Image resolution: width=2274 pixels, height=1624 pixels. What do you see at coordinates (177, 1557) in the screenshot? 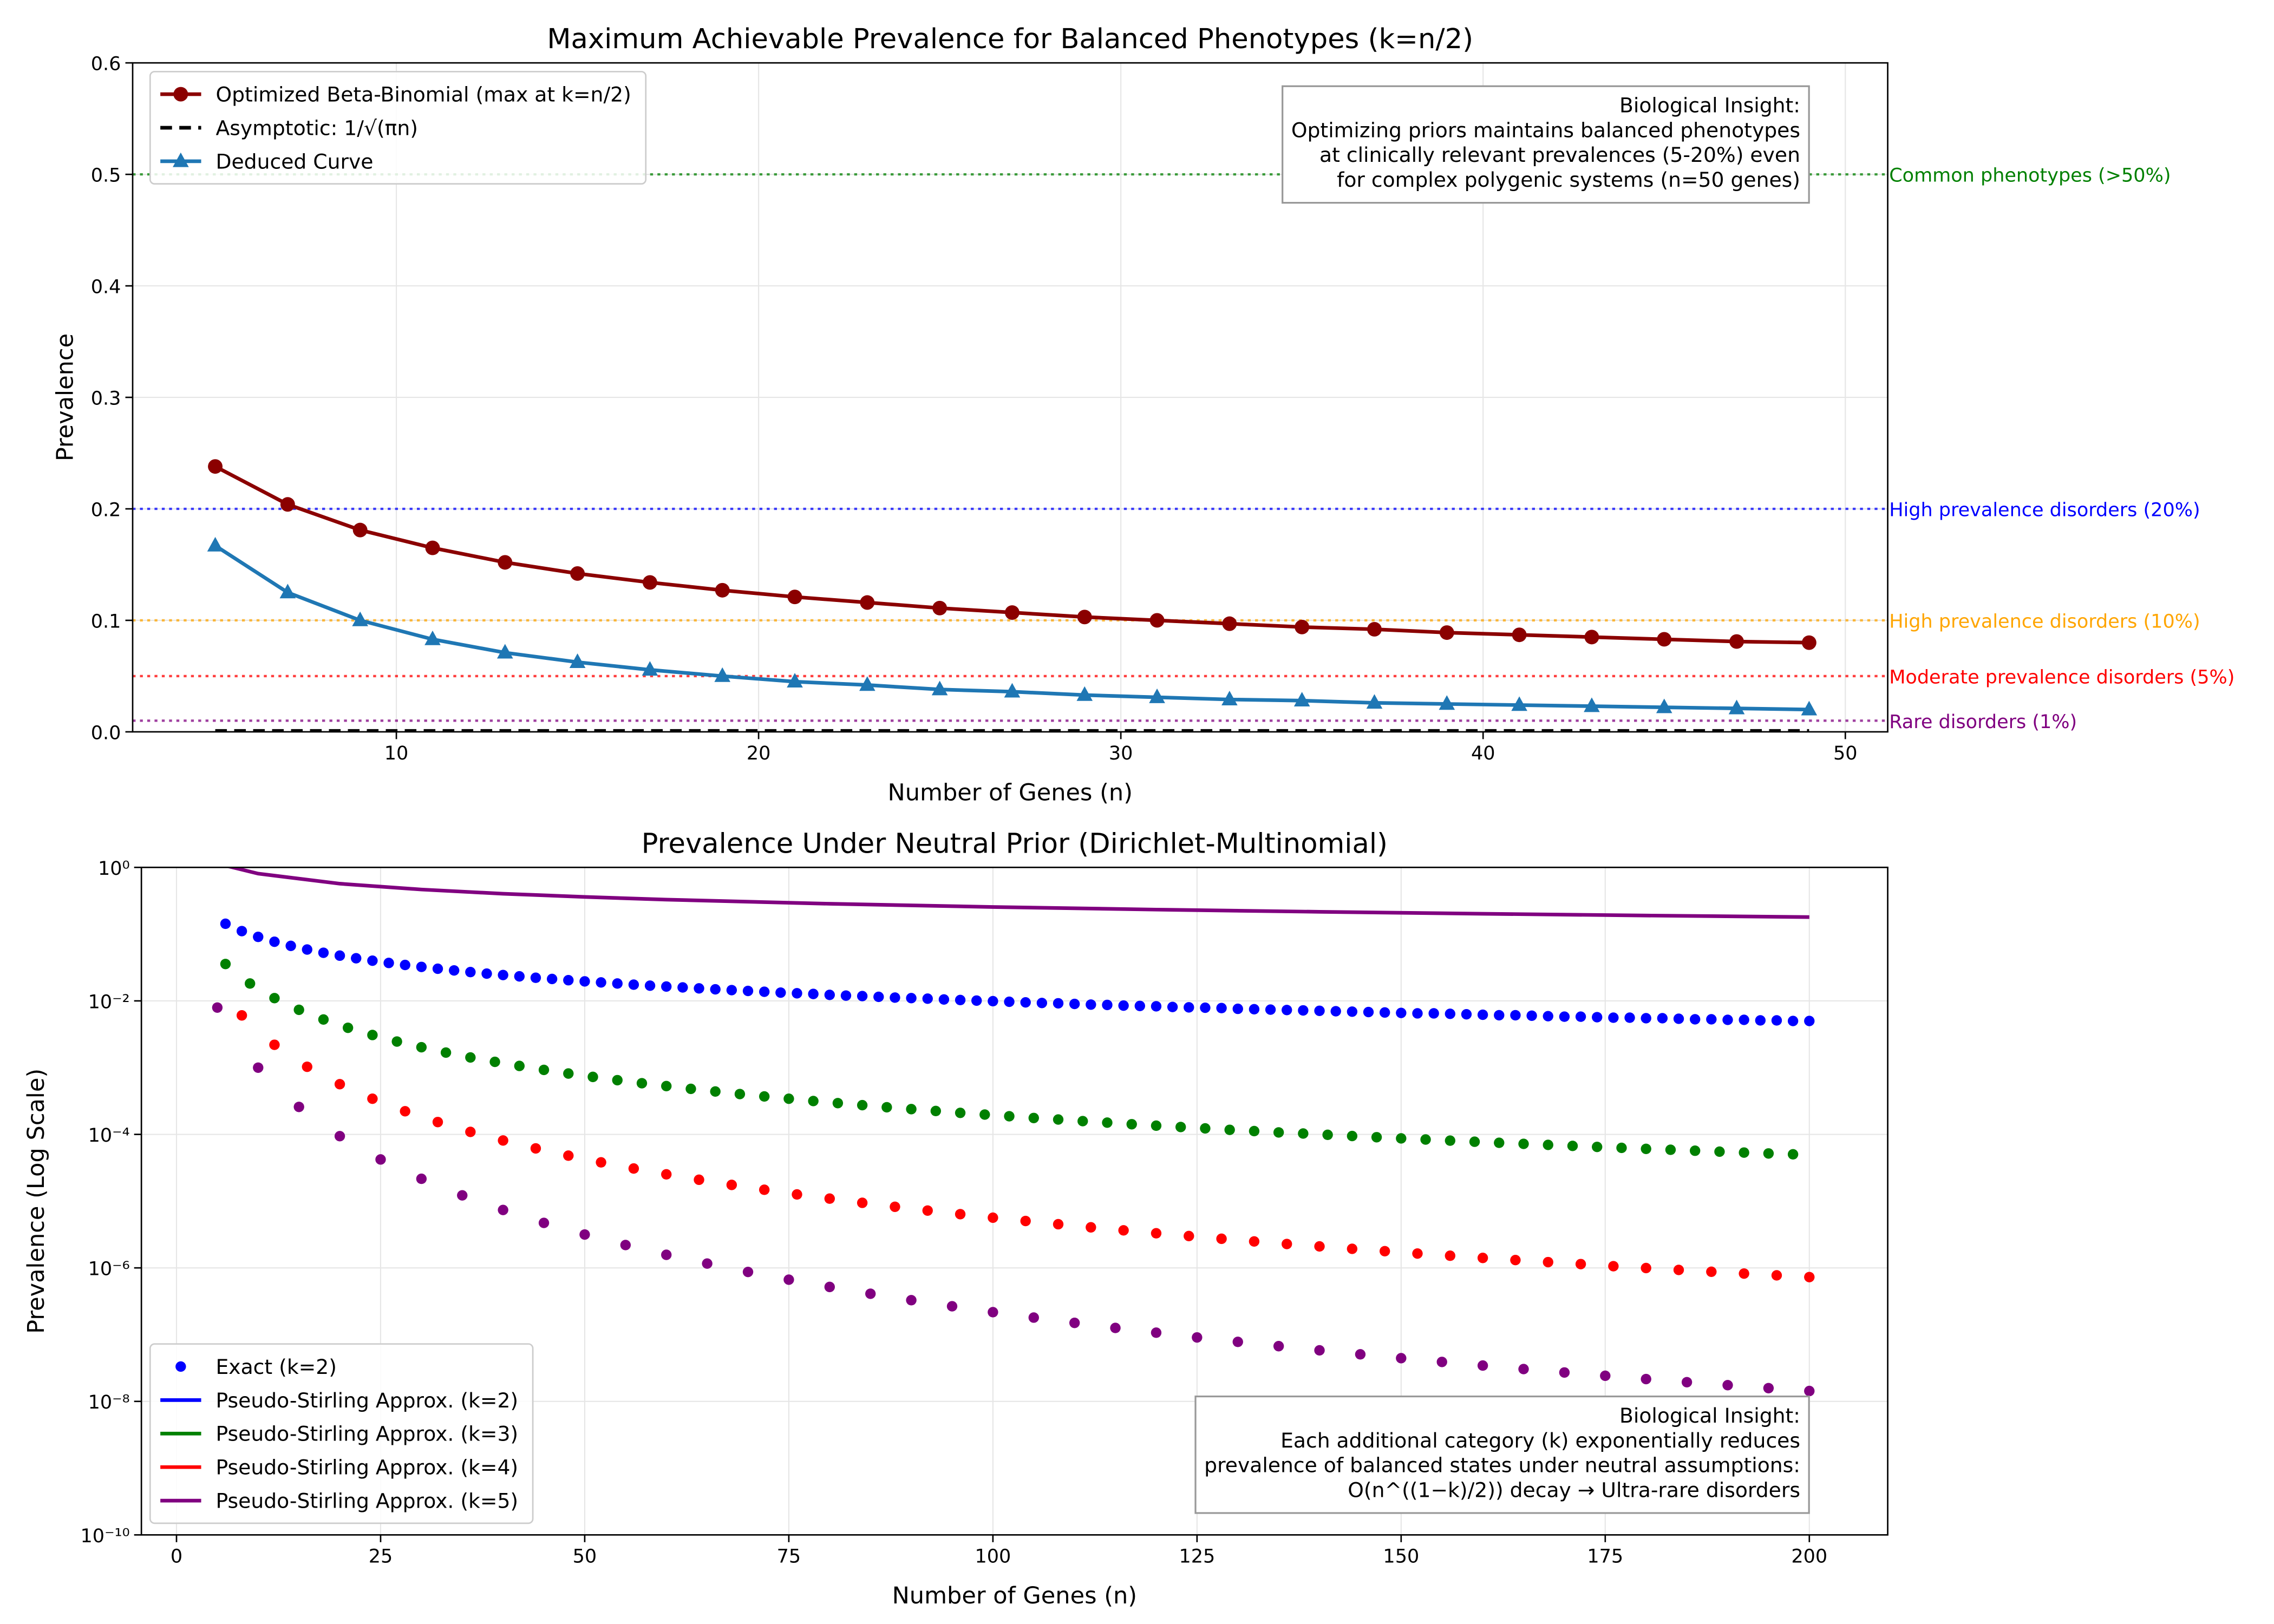
I see `x-tick-label: 0` at bounding box center [177, 1557].